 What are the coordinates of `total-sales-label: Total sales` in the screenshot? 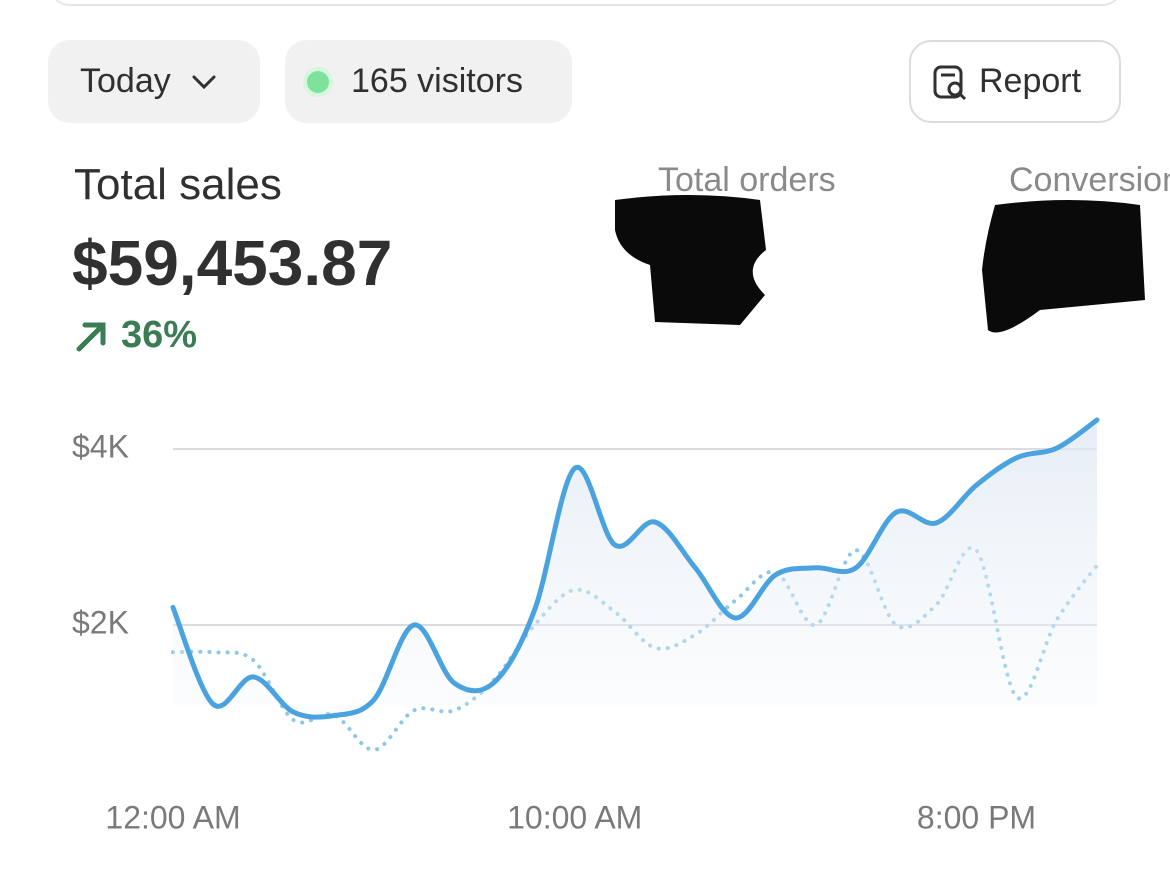 It's located at (178, 184).